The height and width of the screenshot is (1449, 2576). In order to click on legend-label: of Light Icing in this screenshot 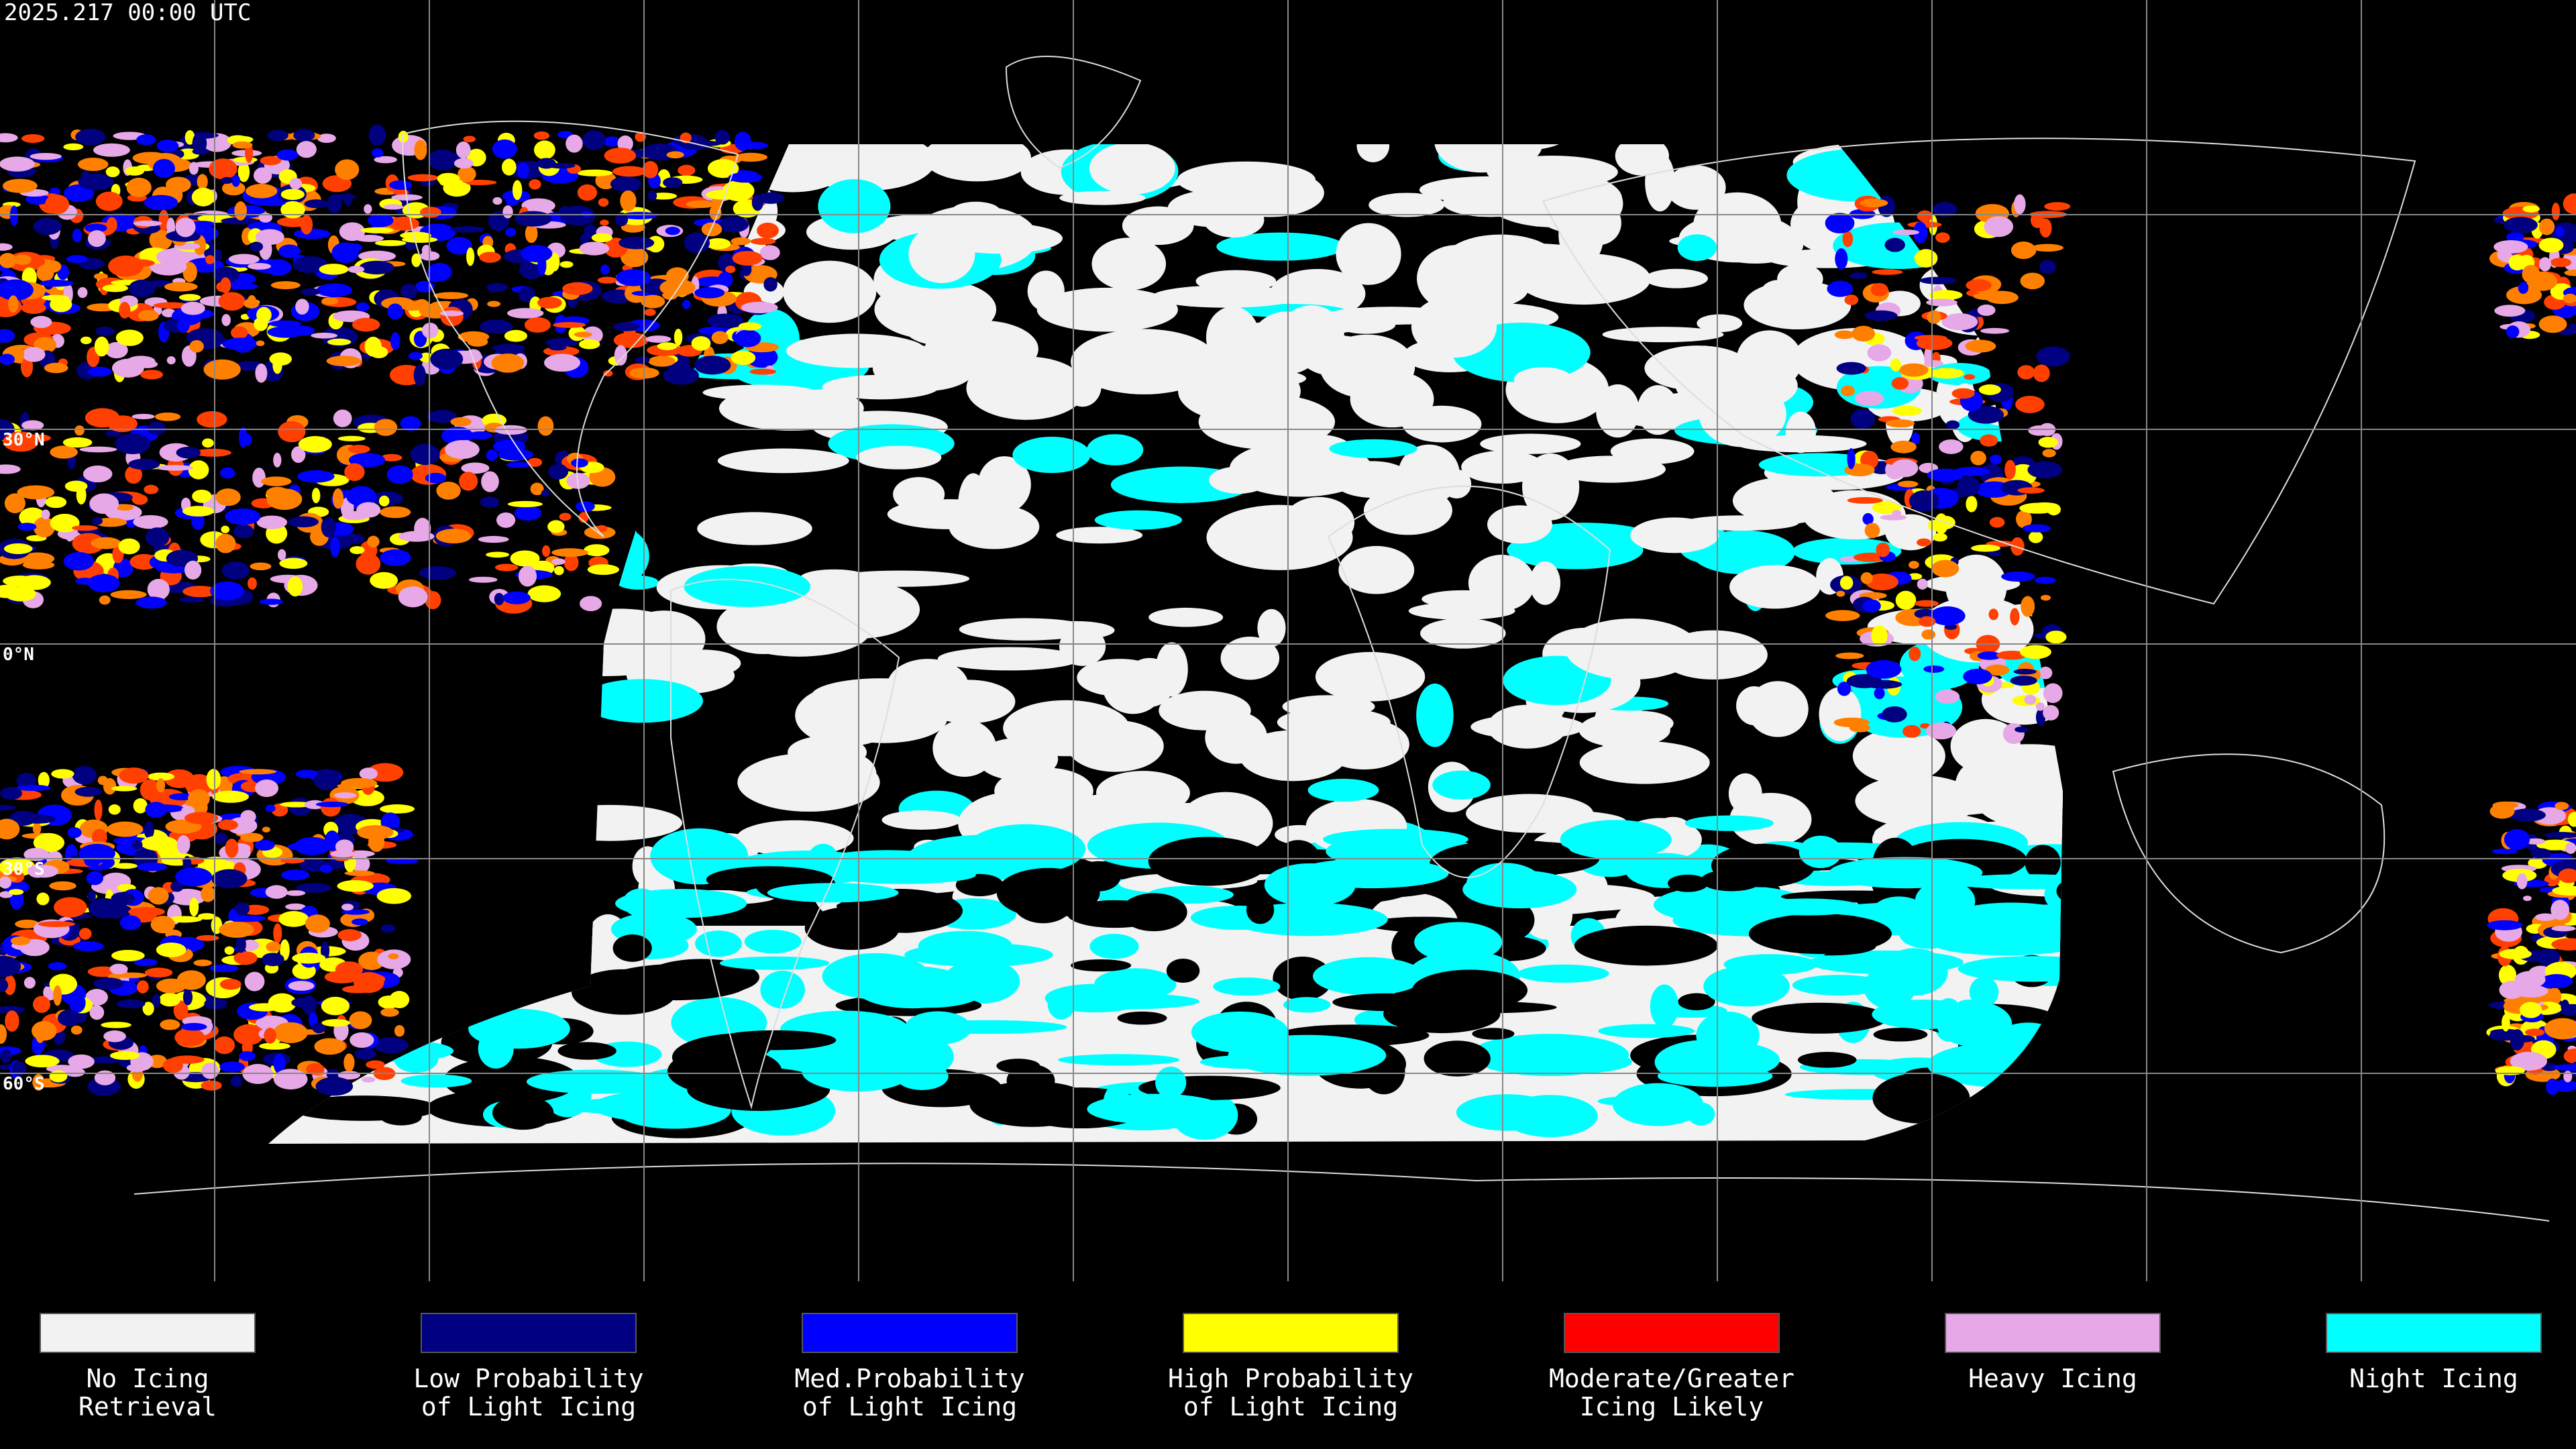, I will do `click(528, 1406)`.